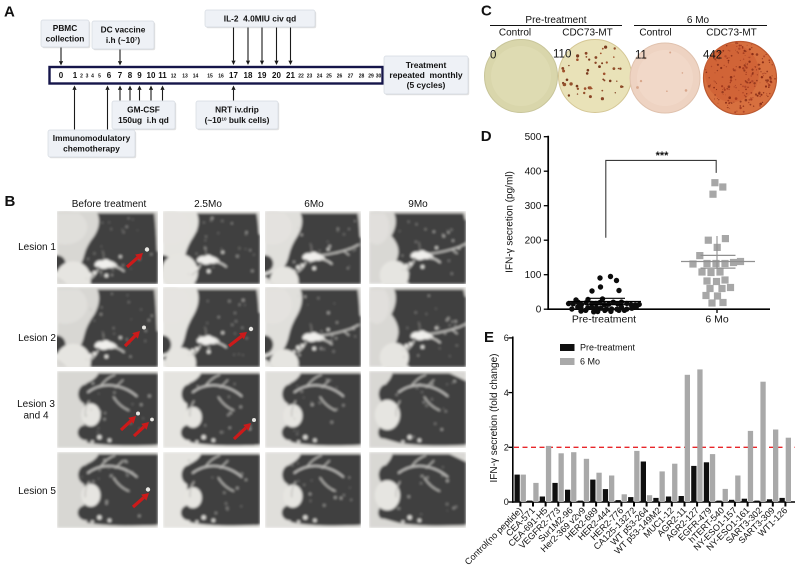 Image resolution: width=800 pixels, height=578 pixels. What do you see at coordinates (174, 77) in the screenshot?
I see `svg-text: 12` at bounding box center [174, 77].